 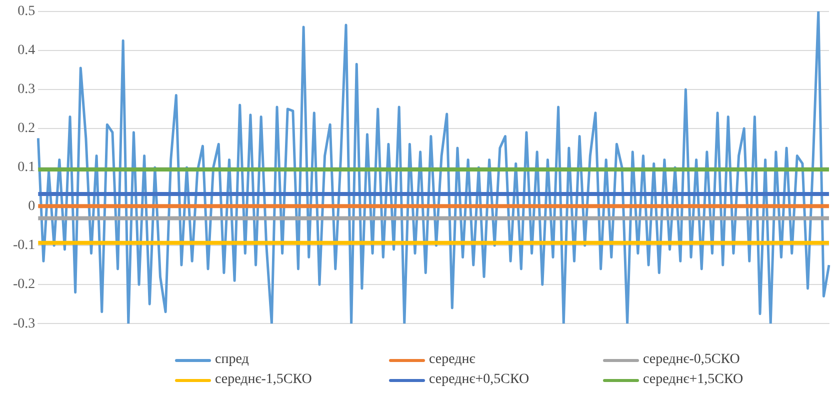 What do you see at coordinates (452, 360) in the screenshot?
I see `legend-label: середнє` at bounding box center [452, 360].